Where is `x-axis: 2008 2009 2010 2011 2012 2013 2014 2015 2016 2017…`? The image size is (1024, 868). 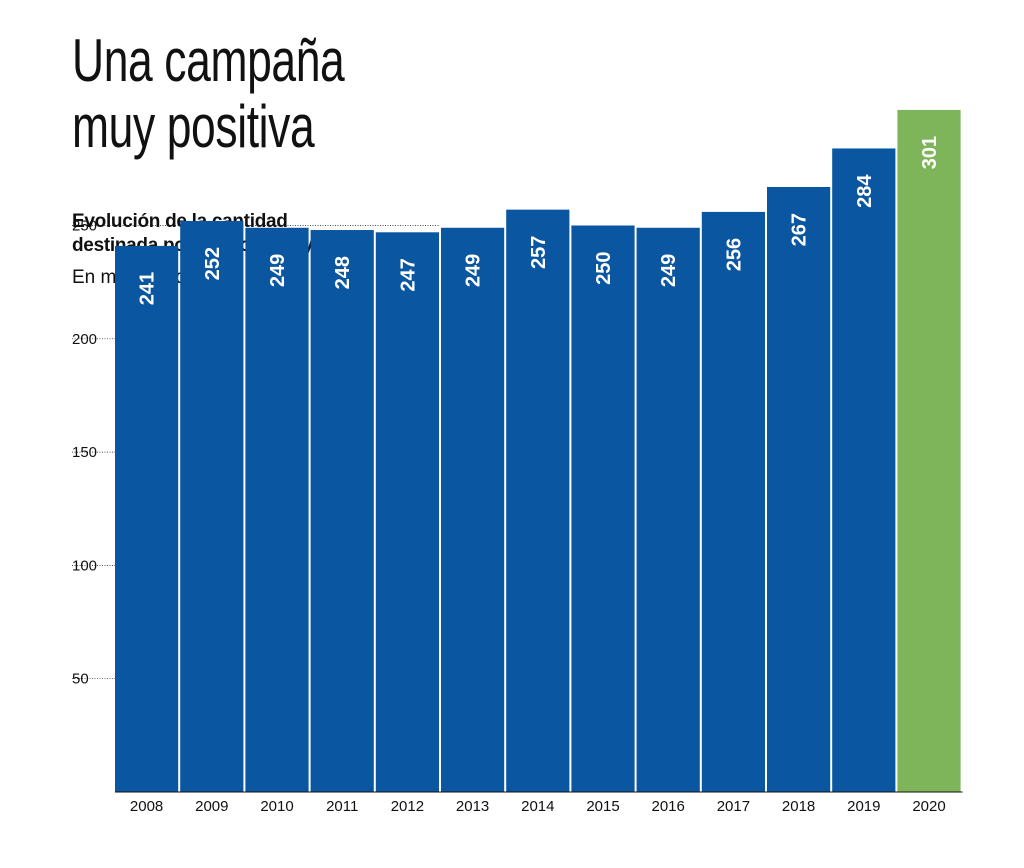
x-axis: 2008 2009 2010 2011 2012 2013 2014 2015 2016 2017… is located at coordinates (539, 803).